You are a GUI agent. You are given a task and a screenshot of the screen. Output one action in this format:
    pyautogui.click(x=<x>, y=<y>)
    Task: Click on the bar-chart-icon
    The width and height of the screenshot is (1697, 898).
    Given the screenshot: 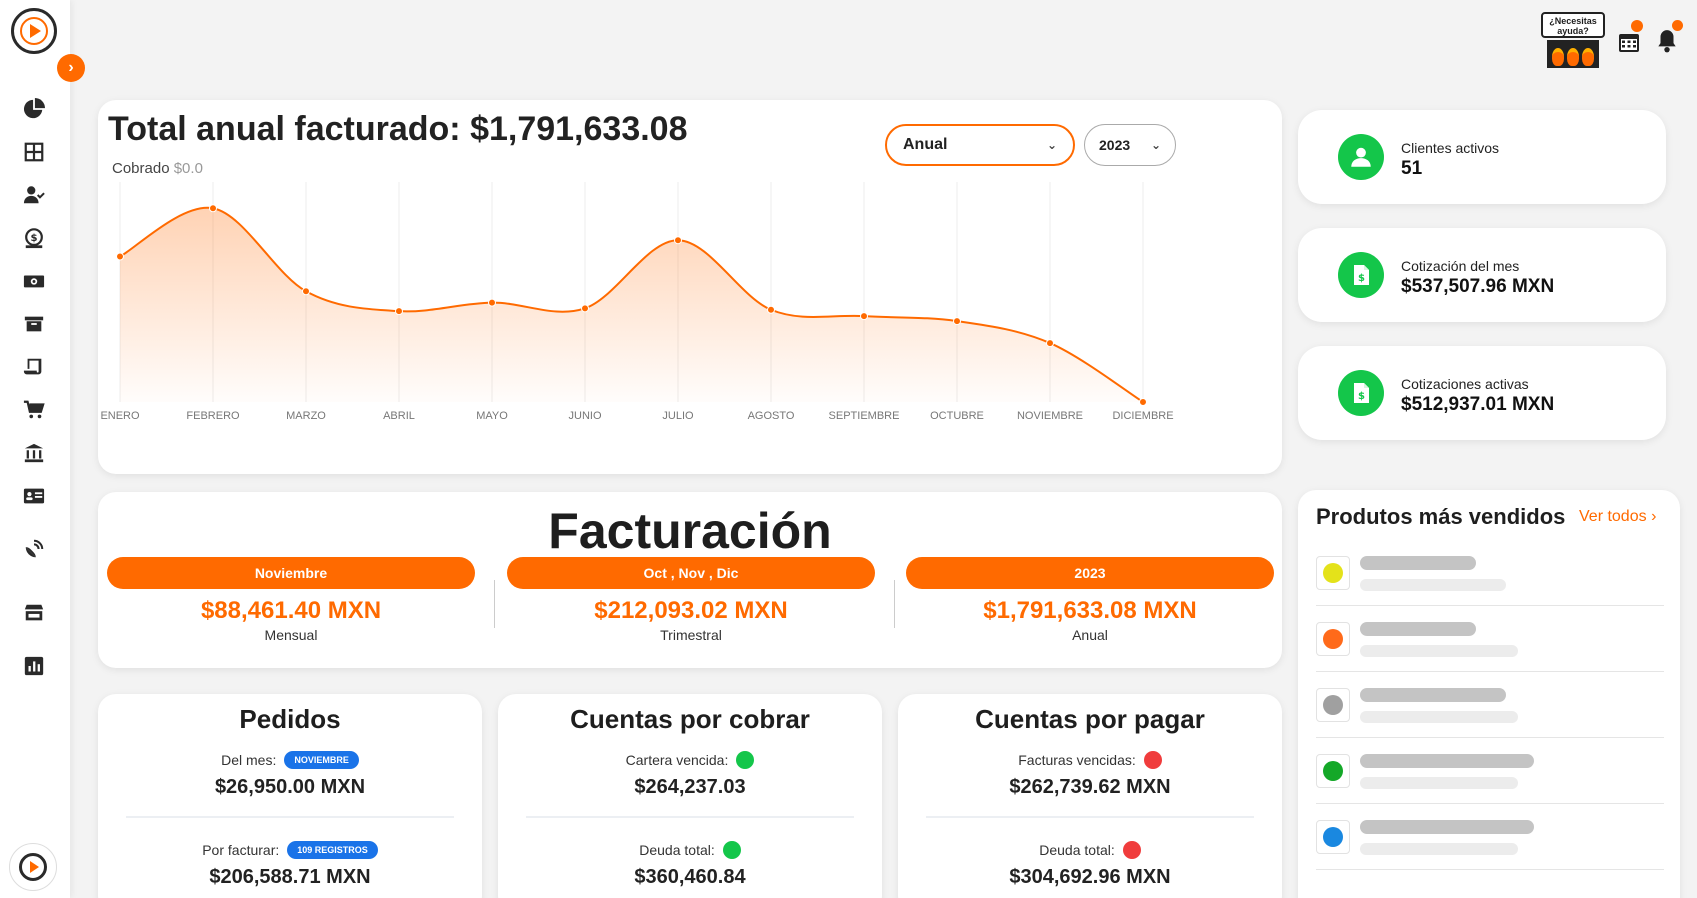 What is the action you would take?
    pyautogui.click(x=34, y=666)
    